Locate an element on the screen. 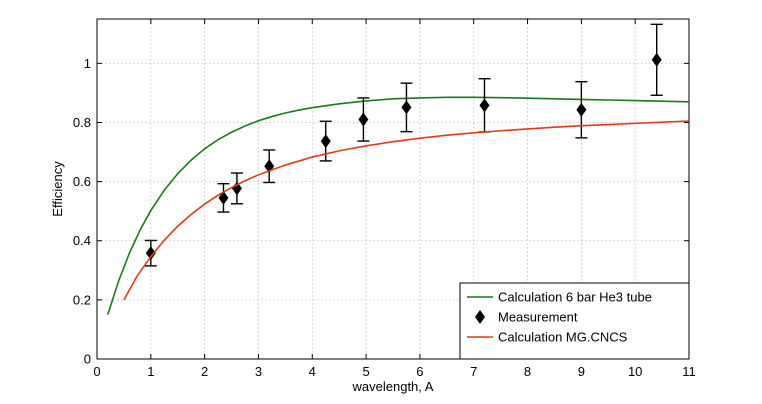 The image size is (762, 404). x-tick-label: 5 is located at coordinates (365, 371).